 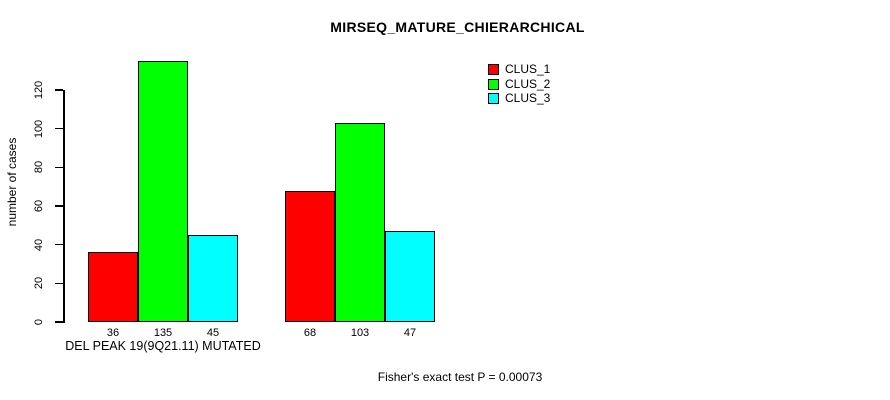 I want to click on bar-value-label: 45, so click(x=213, y=333).